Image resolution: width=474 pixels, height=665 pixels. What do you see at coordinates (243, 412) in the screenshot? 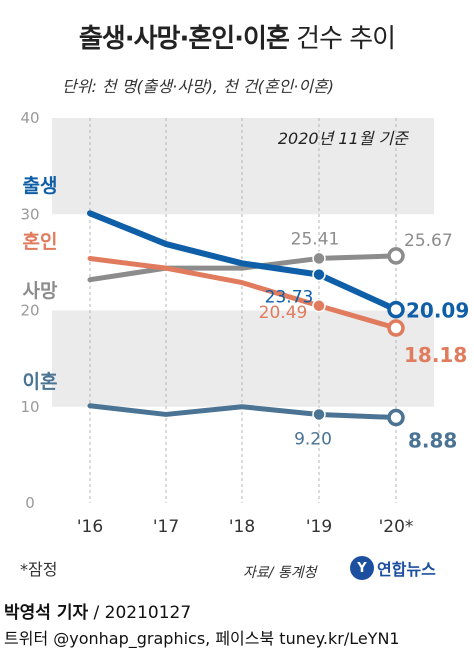
I see `series-line-divorce` at bounding box center [243, 412].